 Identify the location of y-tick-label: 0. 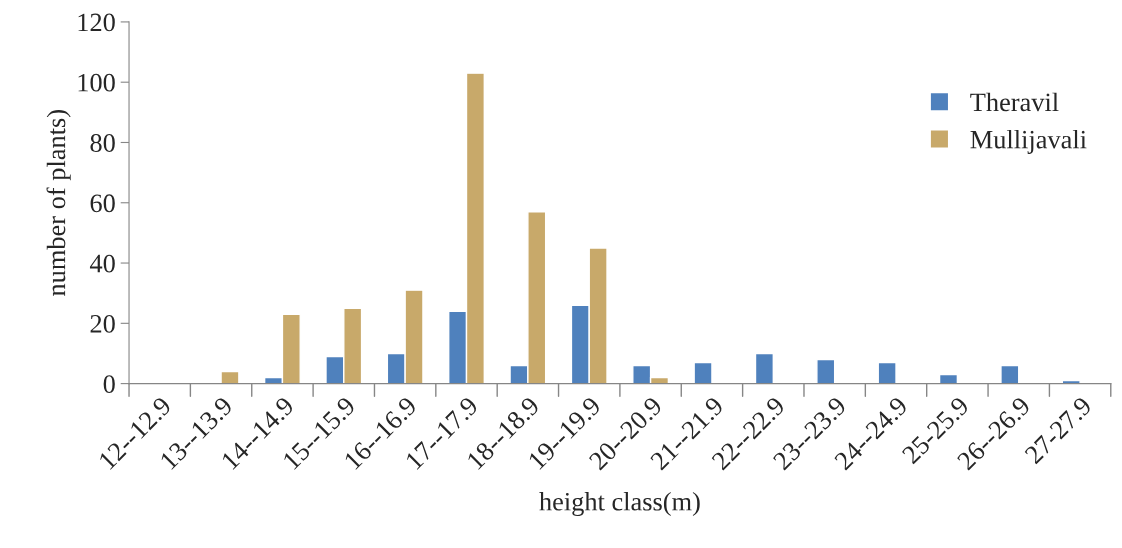
(109, 384).